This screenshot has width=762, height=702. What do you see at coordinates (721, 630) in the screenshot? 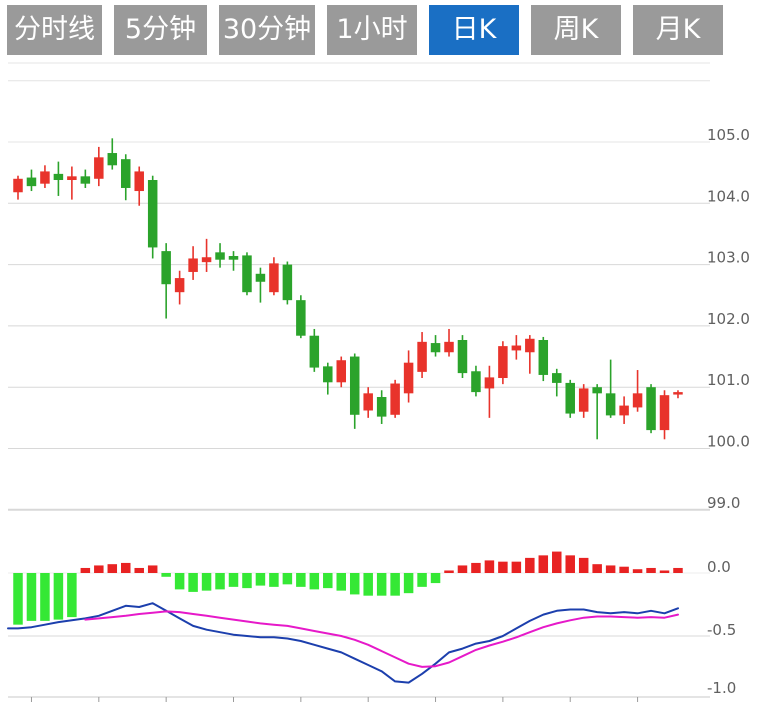
I see `macd-axis-label: -0.5` at bounding box center [721, 630].